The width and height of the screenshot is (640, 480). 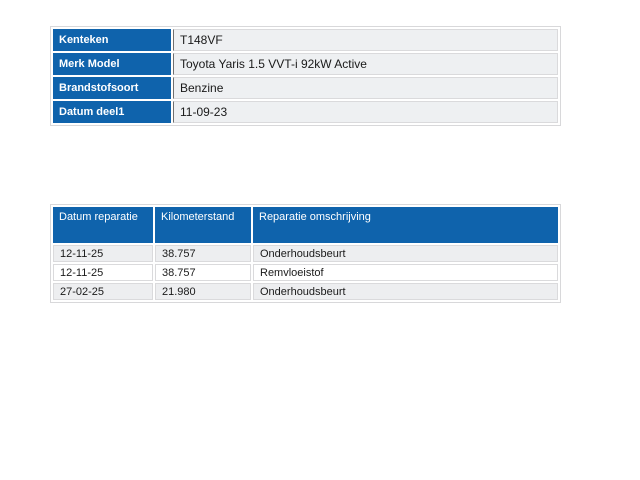 What do you see at coordinates (112, 112) in the screenshot?
I see `field-label-datum-deel1: Datum deel1` at bounding box center [112, 112].